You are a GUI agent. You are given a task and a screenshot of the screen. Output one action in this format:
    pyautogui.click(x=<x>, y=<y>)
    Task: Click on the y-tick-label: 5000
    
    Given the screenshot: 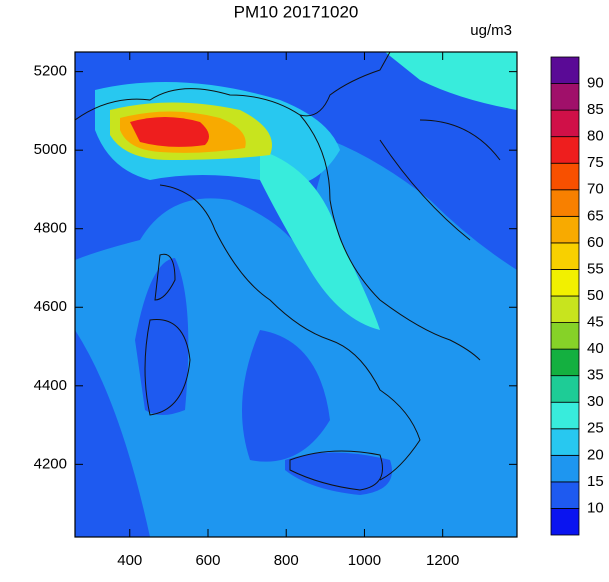 What is the action you would take?
    pyautogui.click(x=50, y=149)
    